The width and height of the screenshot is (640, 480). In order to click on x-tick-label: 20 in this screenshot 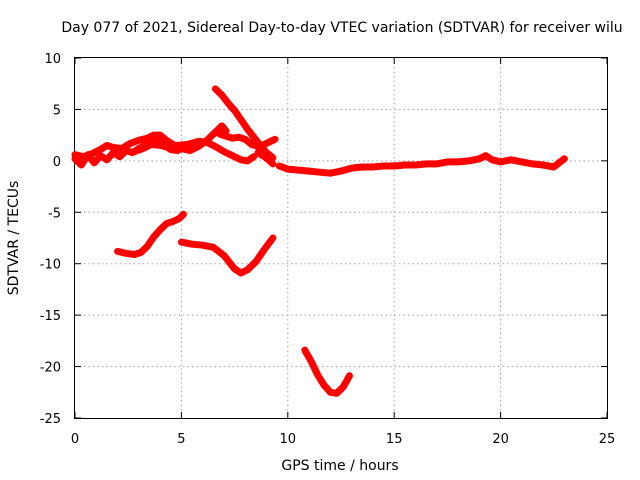, I will do `click(500, 439)`.